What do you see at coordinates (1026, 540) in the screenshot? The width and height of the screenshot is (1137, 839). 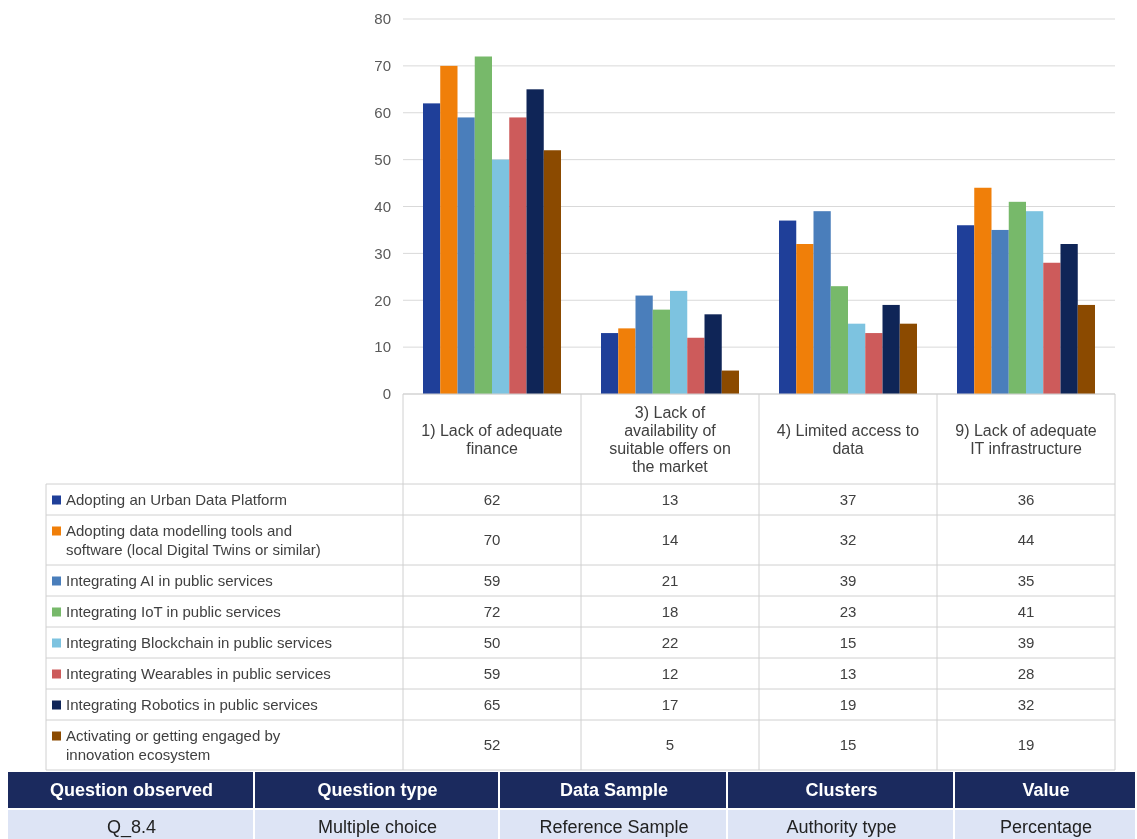 I see `data-label: 44` at bounding box center [1026, 540].